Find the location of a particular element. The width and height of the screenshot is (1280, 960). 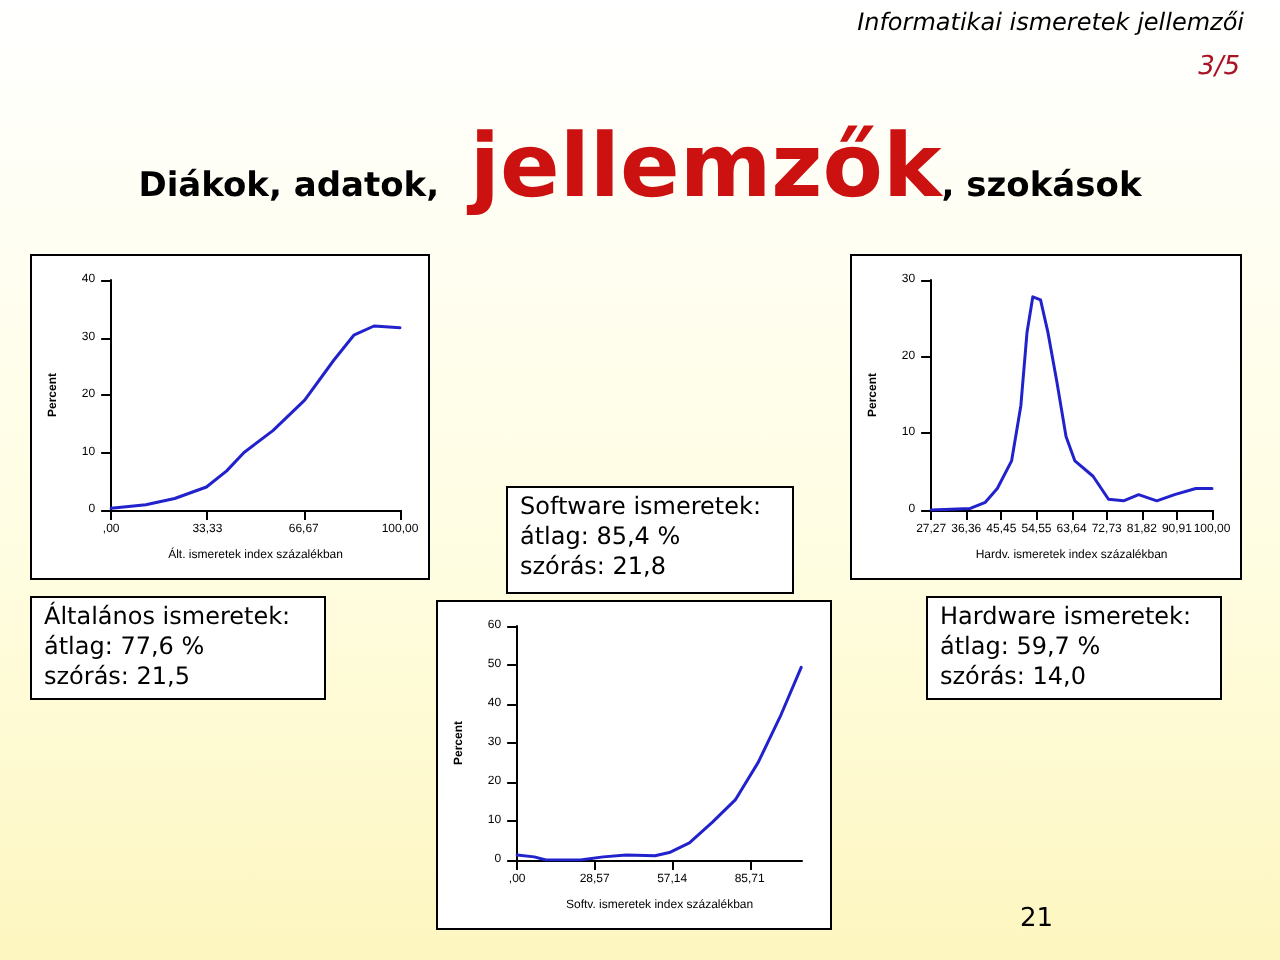

text: Hardware ismeretek: átlag: 59,7 % szórás: 14,0 is located at coordinates (1074, 648).